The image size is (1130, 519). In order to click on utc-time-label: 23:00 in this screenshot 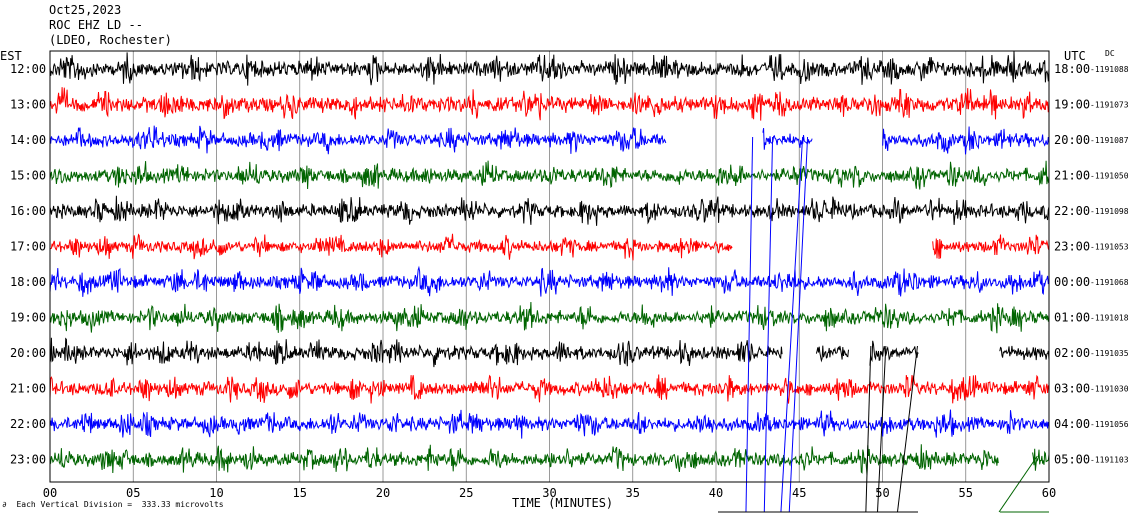, I will do `click(1072, 247)`.